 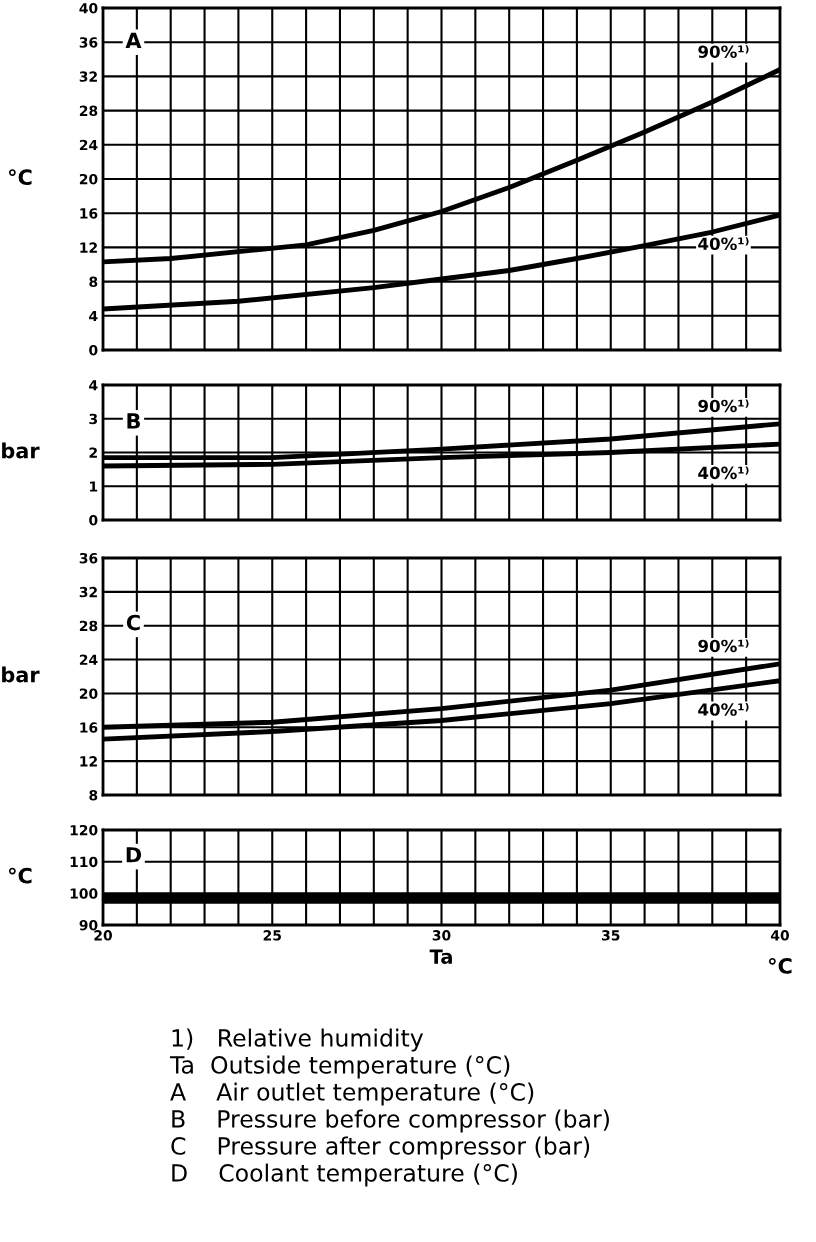 What do you see at coordinates (339, 1067) in the screenshot?
I see `text: Ta Outside temperature (°C)` at bounding box center [339, 1067].